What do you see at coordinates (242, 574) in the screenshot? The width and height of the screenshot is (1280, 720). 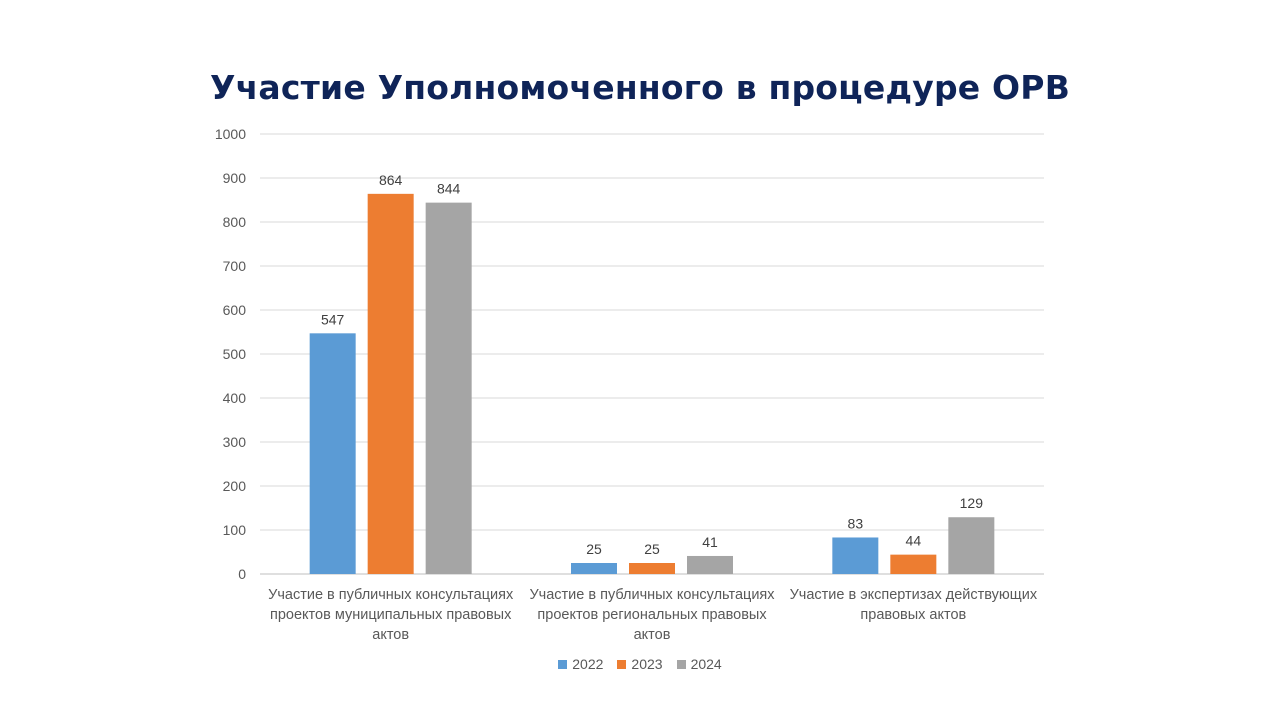 I see `y-tick-label: 0` at bounding box center [242, 574].